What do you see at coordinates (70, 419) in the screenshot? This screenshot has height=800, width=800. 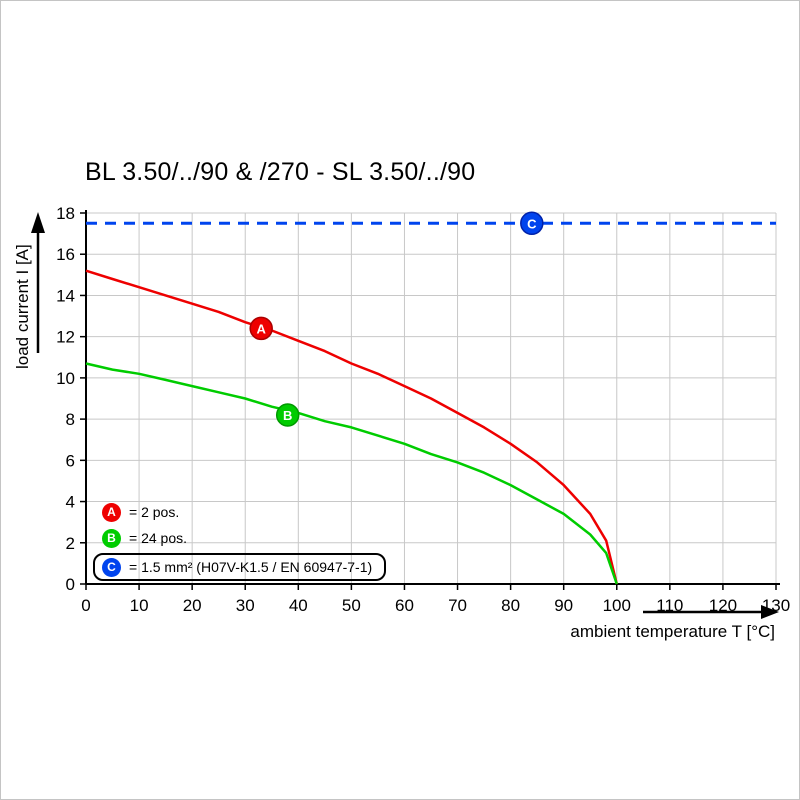 I see `svg-text: 8` at bounding box center [70, 419].